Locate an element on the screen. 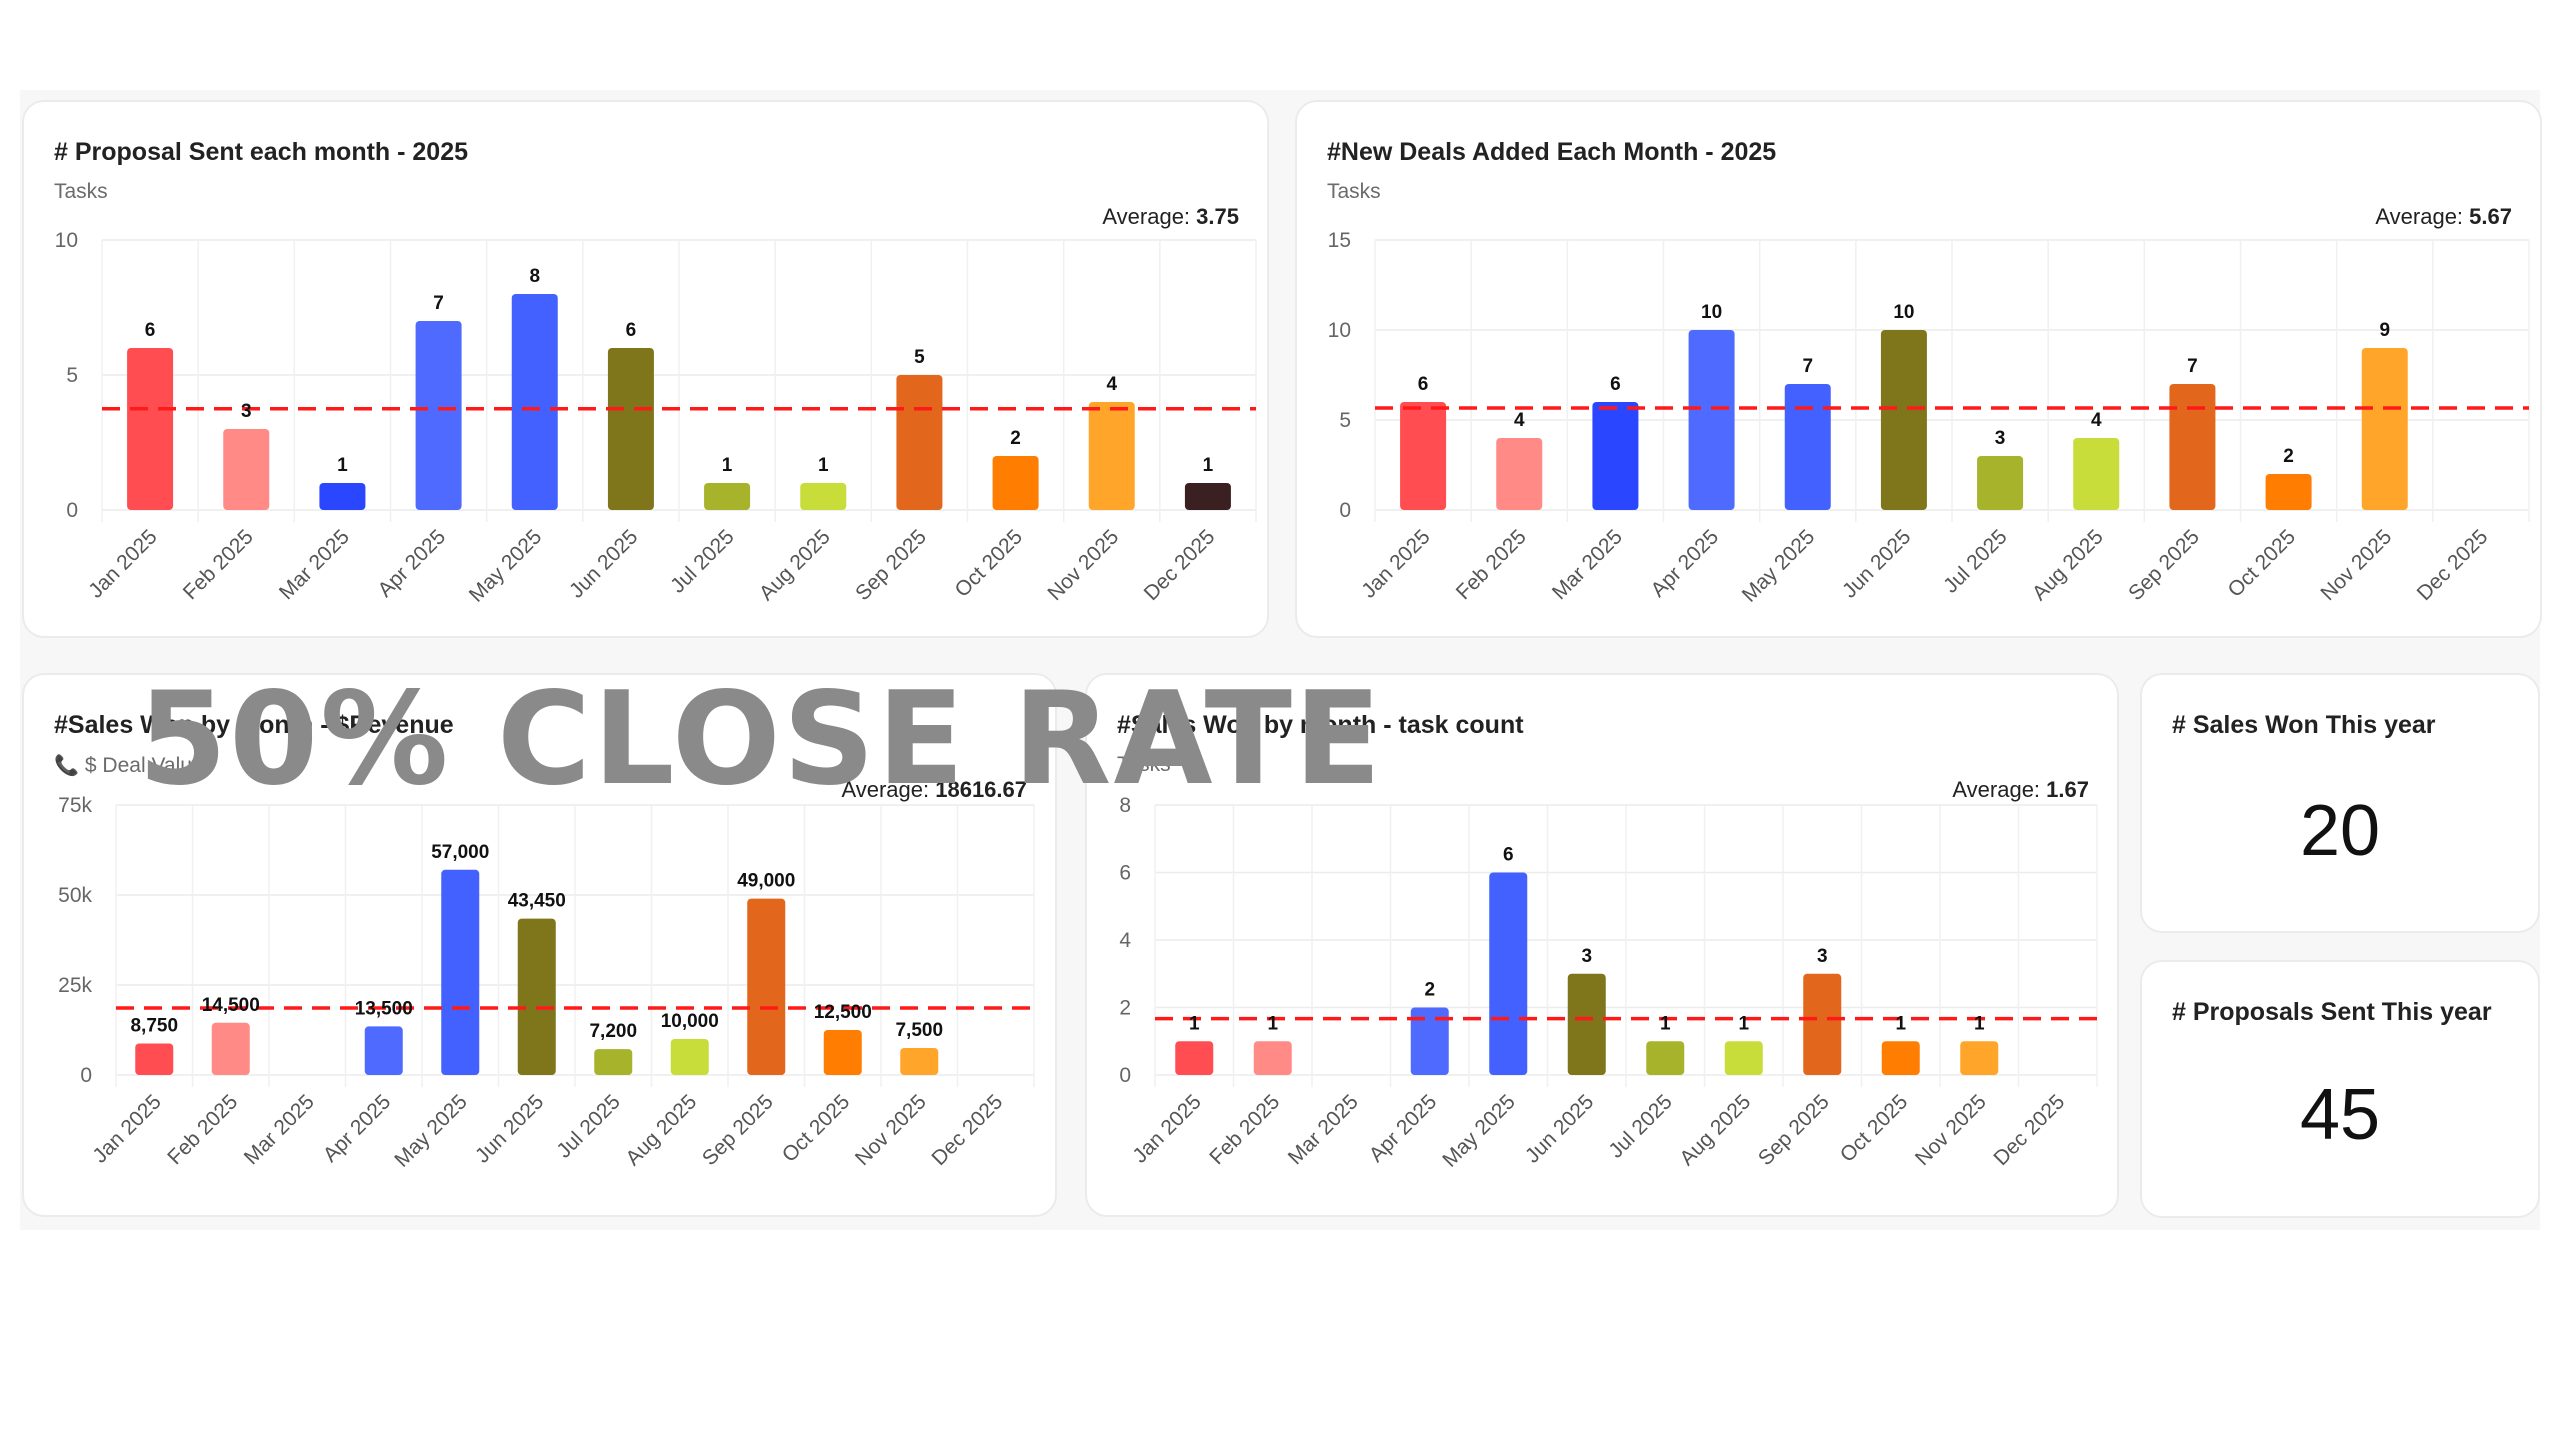 The image size is (2560, 1440). average-value: 18616.67 is located at coordinates (981, 789).